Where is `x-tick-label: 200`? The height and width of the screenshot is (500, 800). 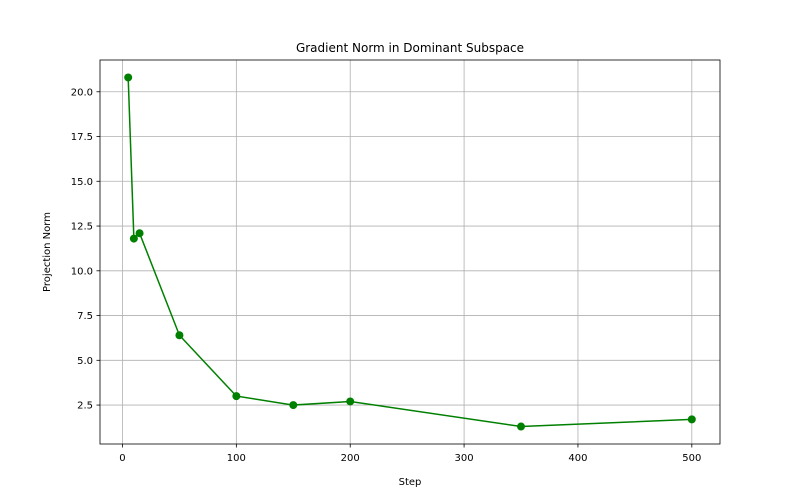 x-tick-label: 200 is located at coordinates (350, 458).